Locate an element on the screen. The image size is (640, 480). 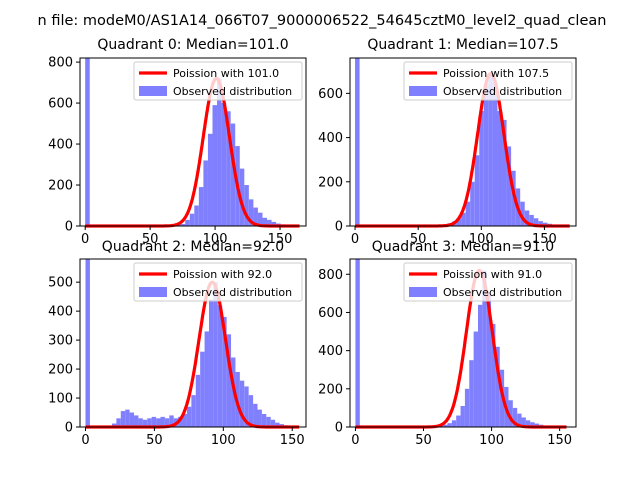
subplot-title: Quadrant 0: Median=101.0 is located at coordinates (192, 45).